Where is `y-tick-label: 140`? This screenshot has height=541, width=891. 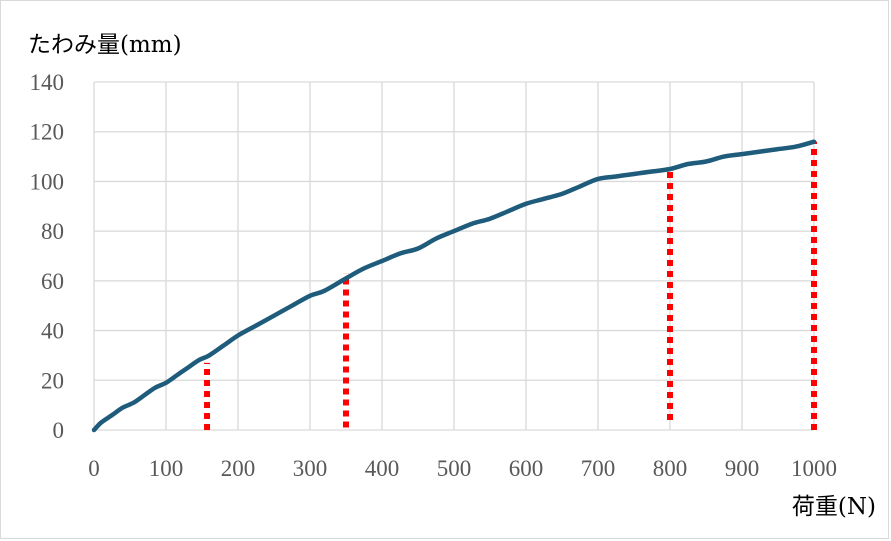 y-tick-label: 140 is located at coordinates (47, 82).